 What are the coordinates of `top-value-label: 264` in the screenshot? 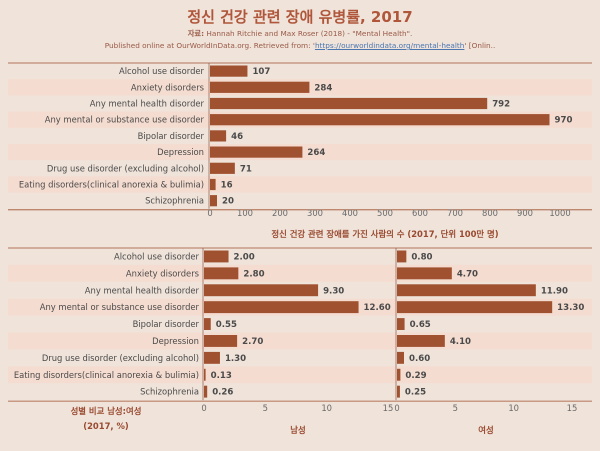 It's located at (316, 153).